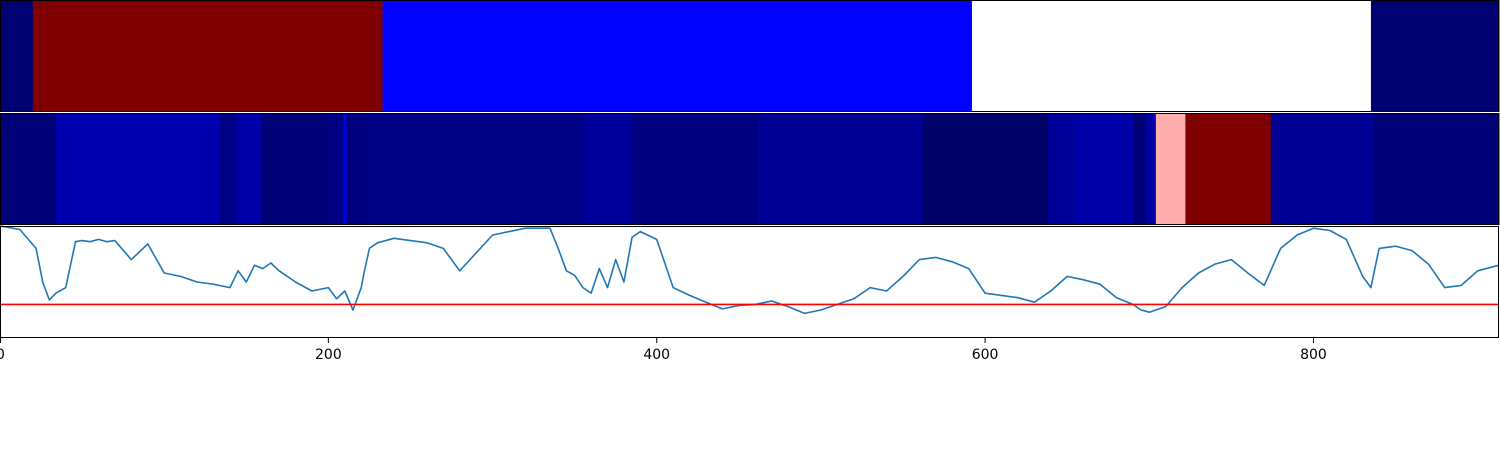  I want to click on x-tick-label-400: 400, so click(656, 355).